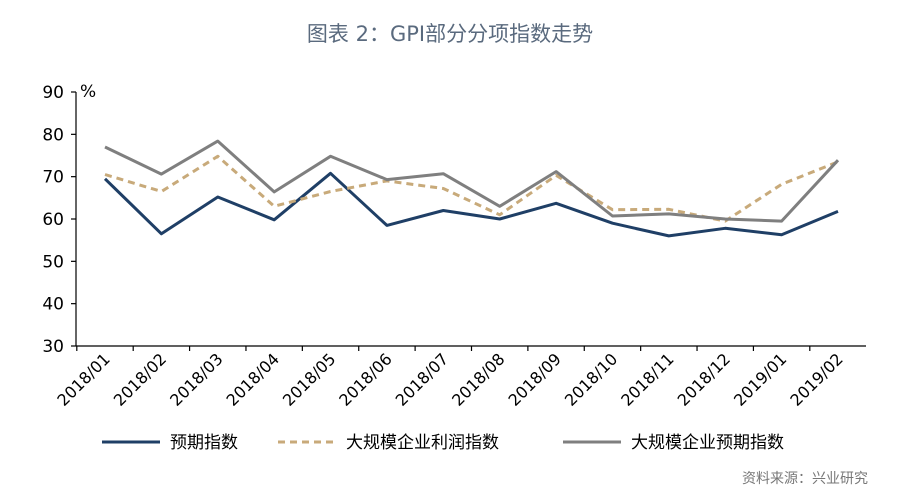 The height and width of the screenshot is (501, 900). I want to click on x-tick-label: 2018/08, so click(478, 379).